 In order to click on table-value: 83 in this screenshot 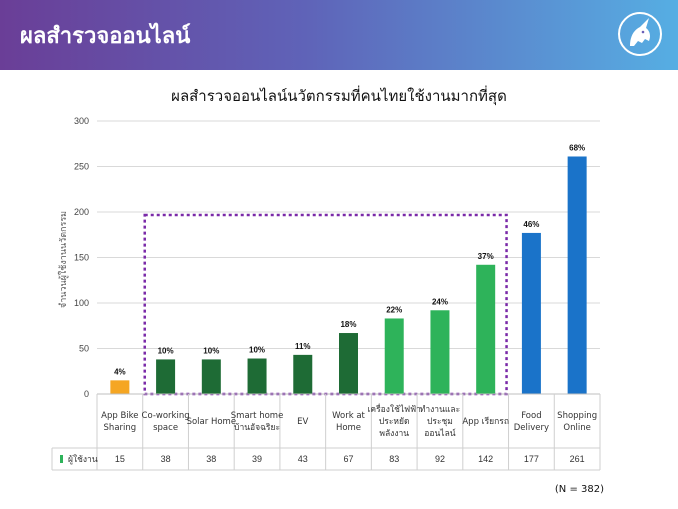, I will do `click(394, 459)`.